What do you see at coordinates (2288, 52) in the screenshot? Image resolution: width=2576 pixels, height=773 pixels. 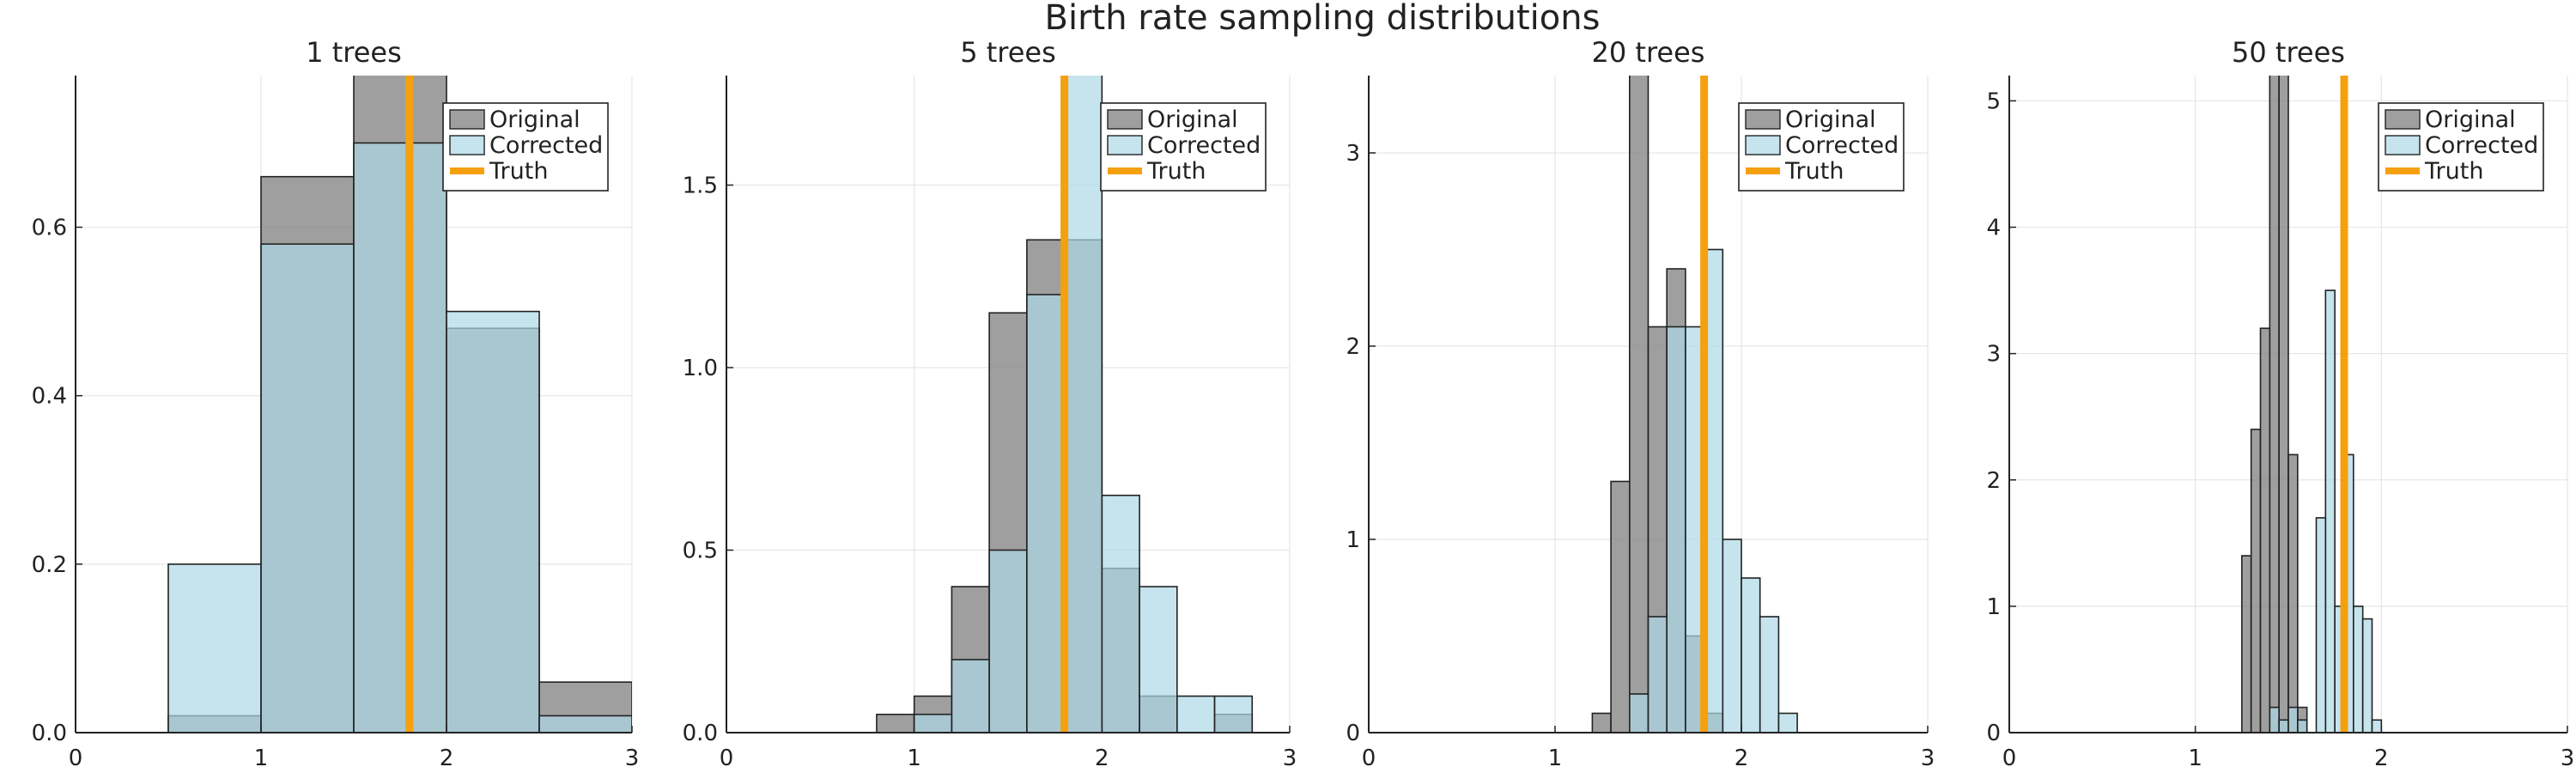 I see `panel-title: 50 trees` at bounding box center [2288, 52].